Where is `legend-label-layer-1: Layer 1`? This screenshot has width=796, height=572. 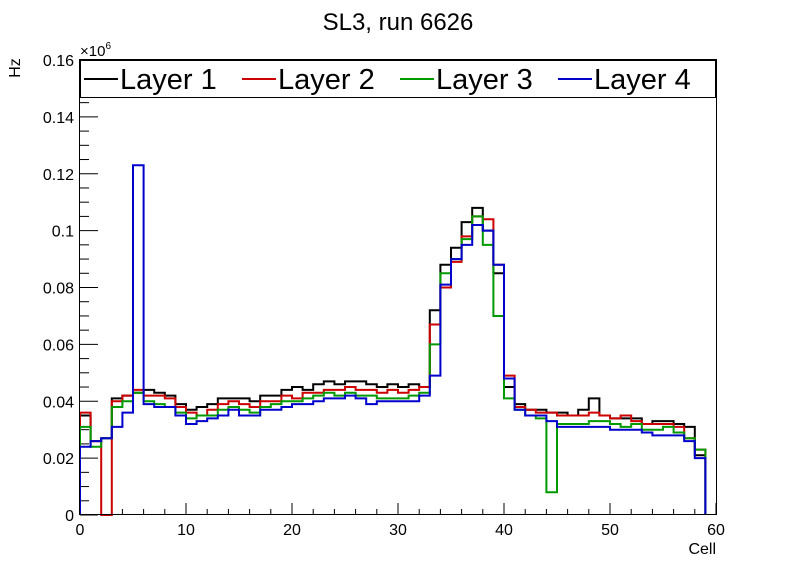 legend-label-layer-1: Layer 1 is located at coordinates (168, 80).